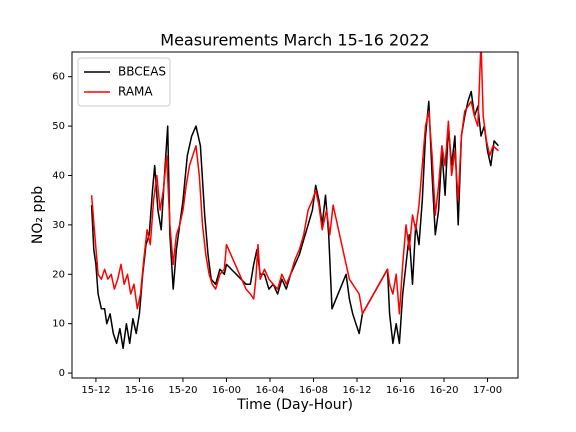 This screenshot has width=576, height=432. What do you see at coordinates (58, 274) in the screenshot?
I see `y-tick-label: 20` at bounding box center [58, 274].